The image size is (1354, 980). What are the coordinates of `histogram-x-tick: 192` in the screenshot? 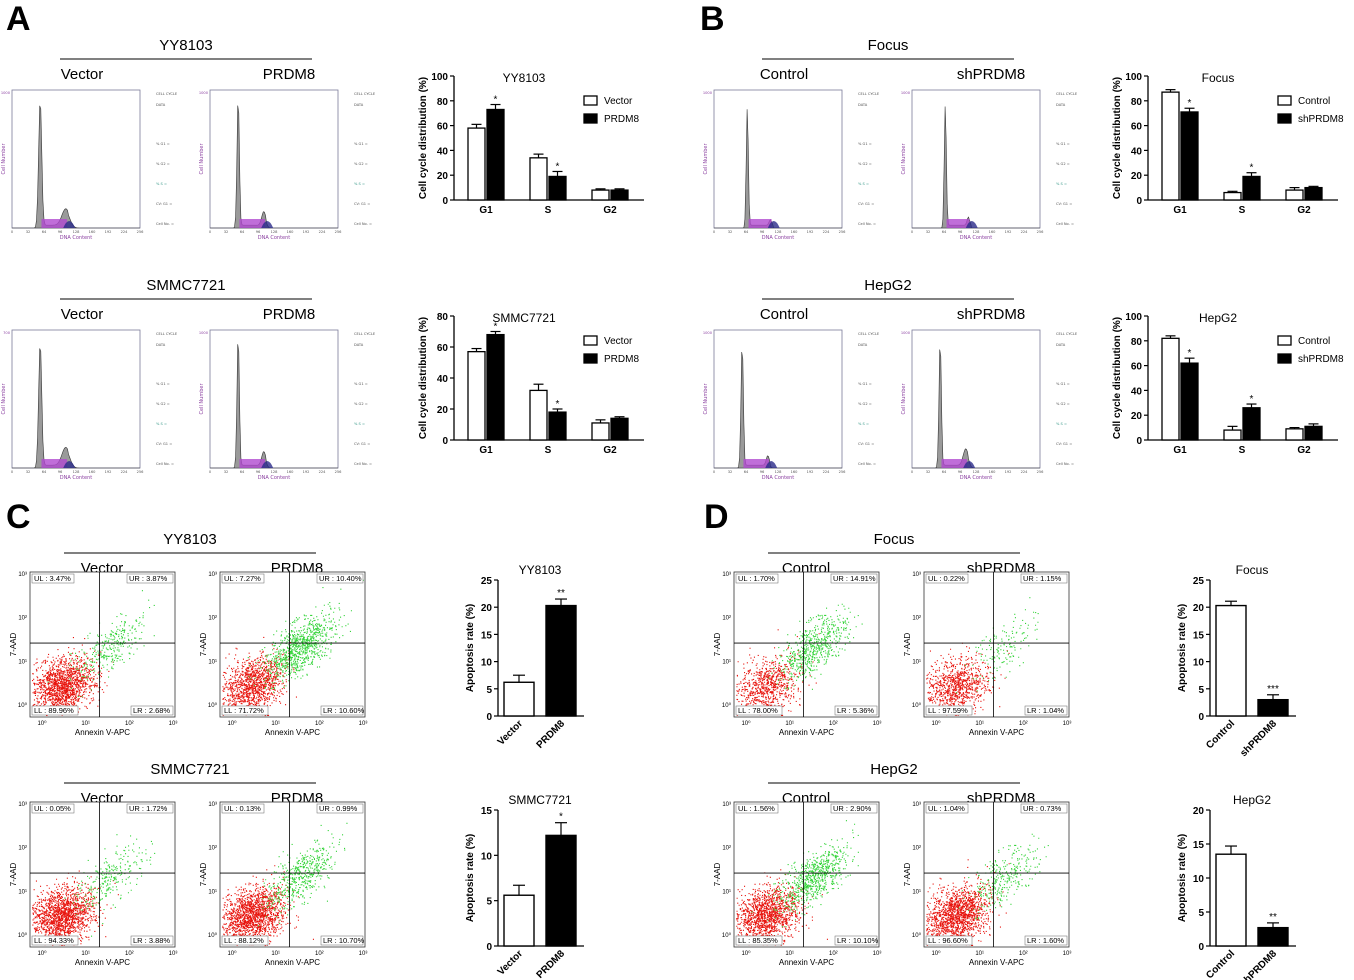 It's located at (306, 232).